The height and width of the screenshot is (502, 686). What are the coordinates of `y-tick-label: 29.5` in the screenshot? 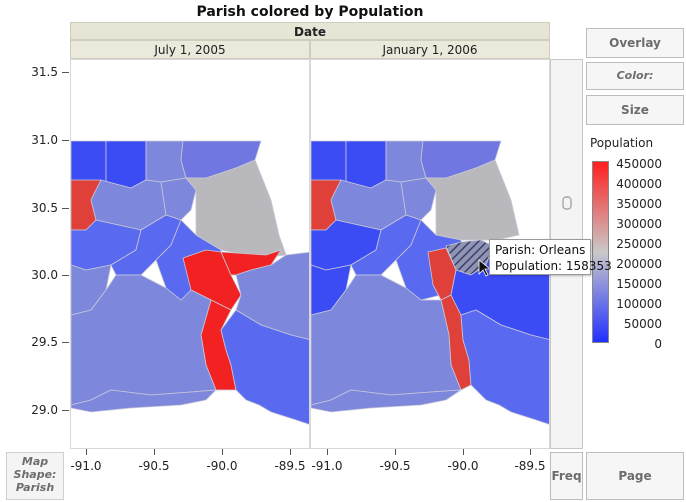 It's located at (44, 342).